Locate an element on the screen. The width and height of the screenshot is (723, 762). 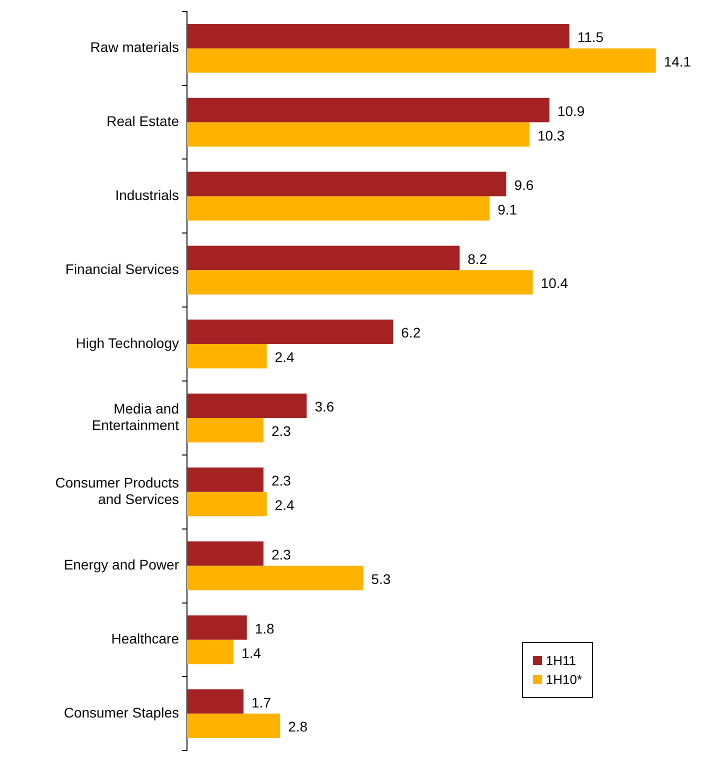
data-label: 1.8 is located at coordinates (264, 628).